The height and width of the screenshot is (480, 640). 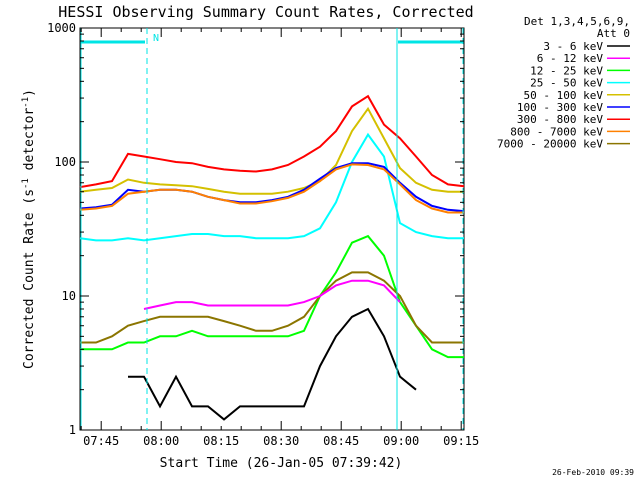 I want to click on footer-timestamp: 26-Feb-2010 09:39, so click(x=593, y=472).